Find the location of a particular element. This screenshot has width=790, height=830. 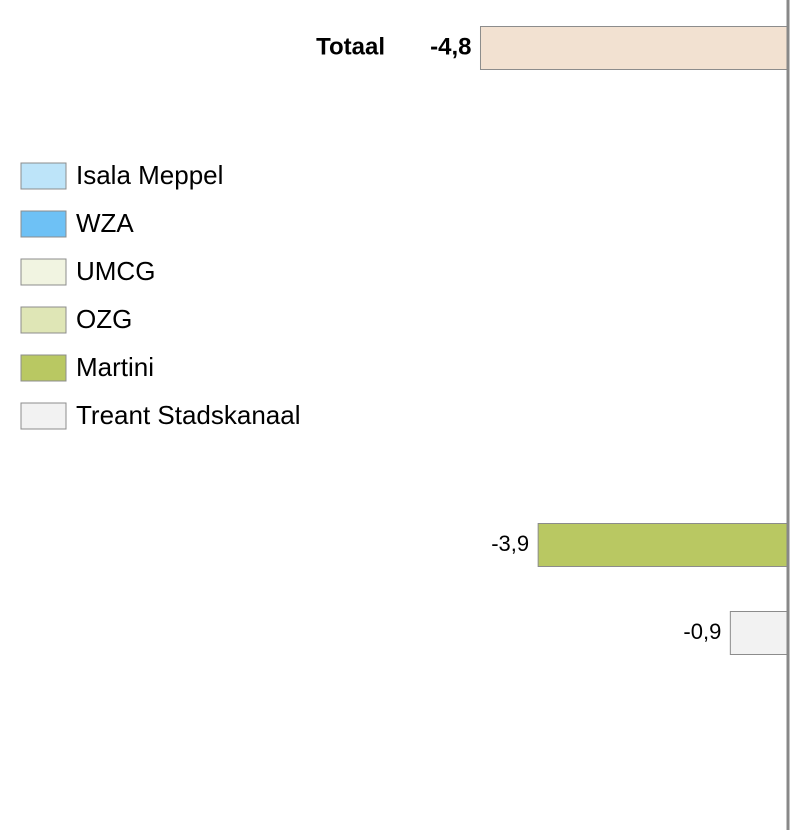

legend-label: OZG is located at coordinates (104, 319).